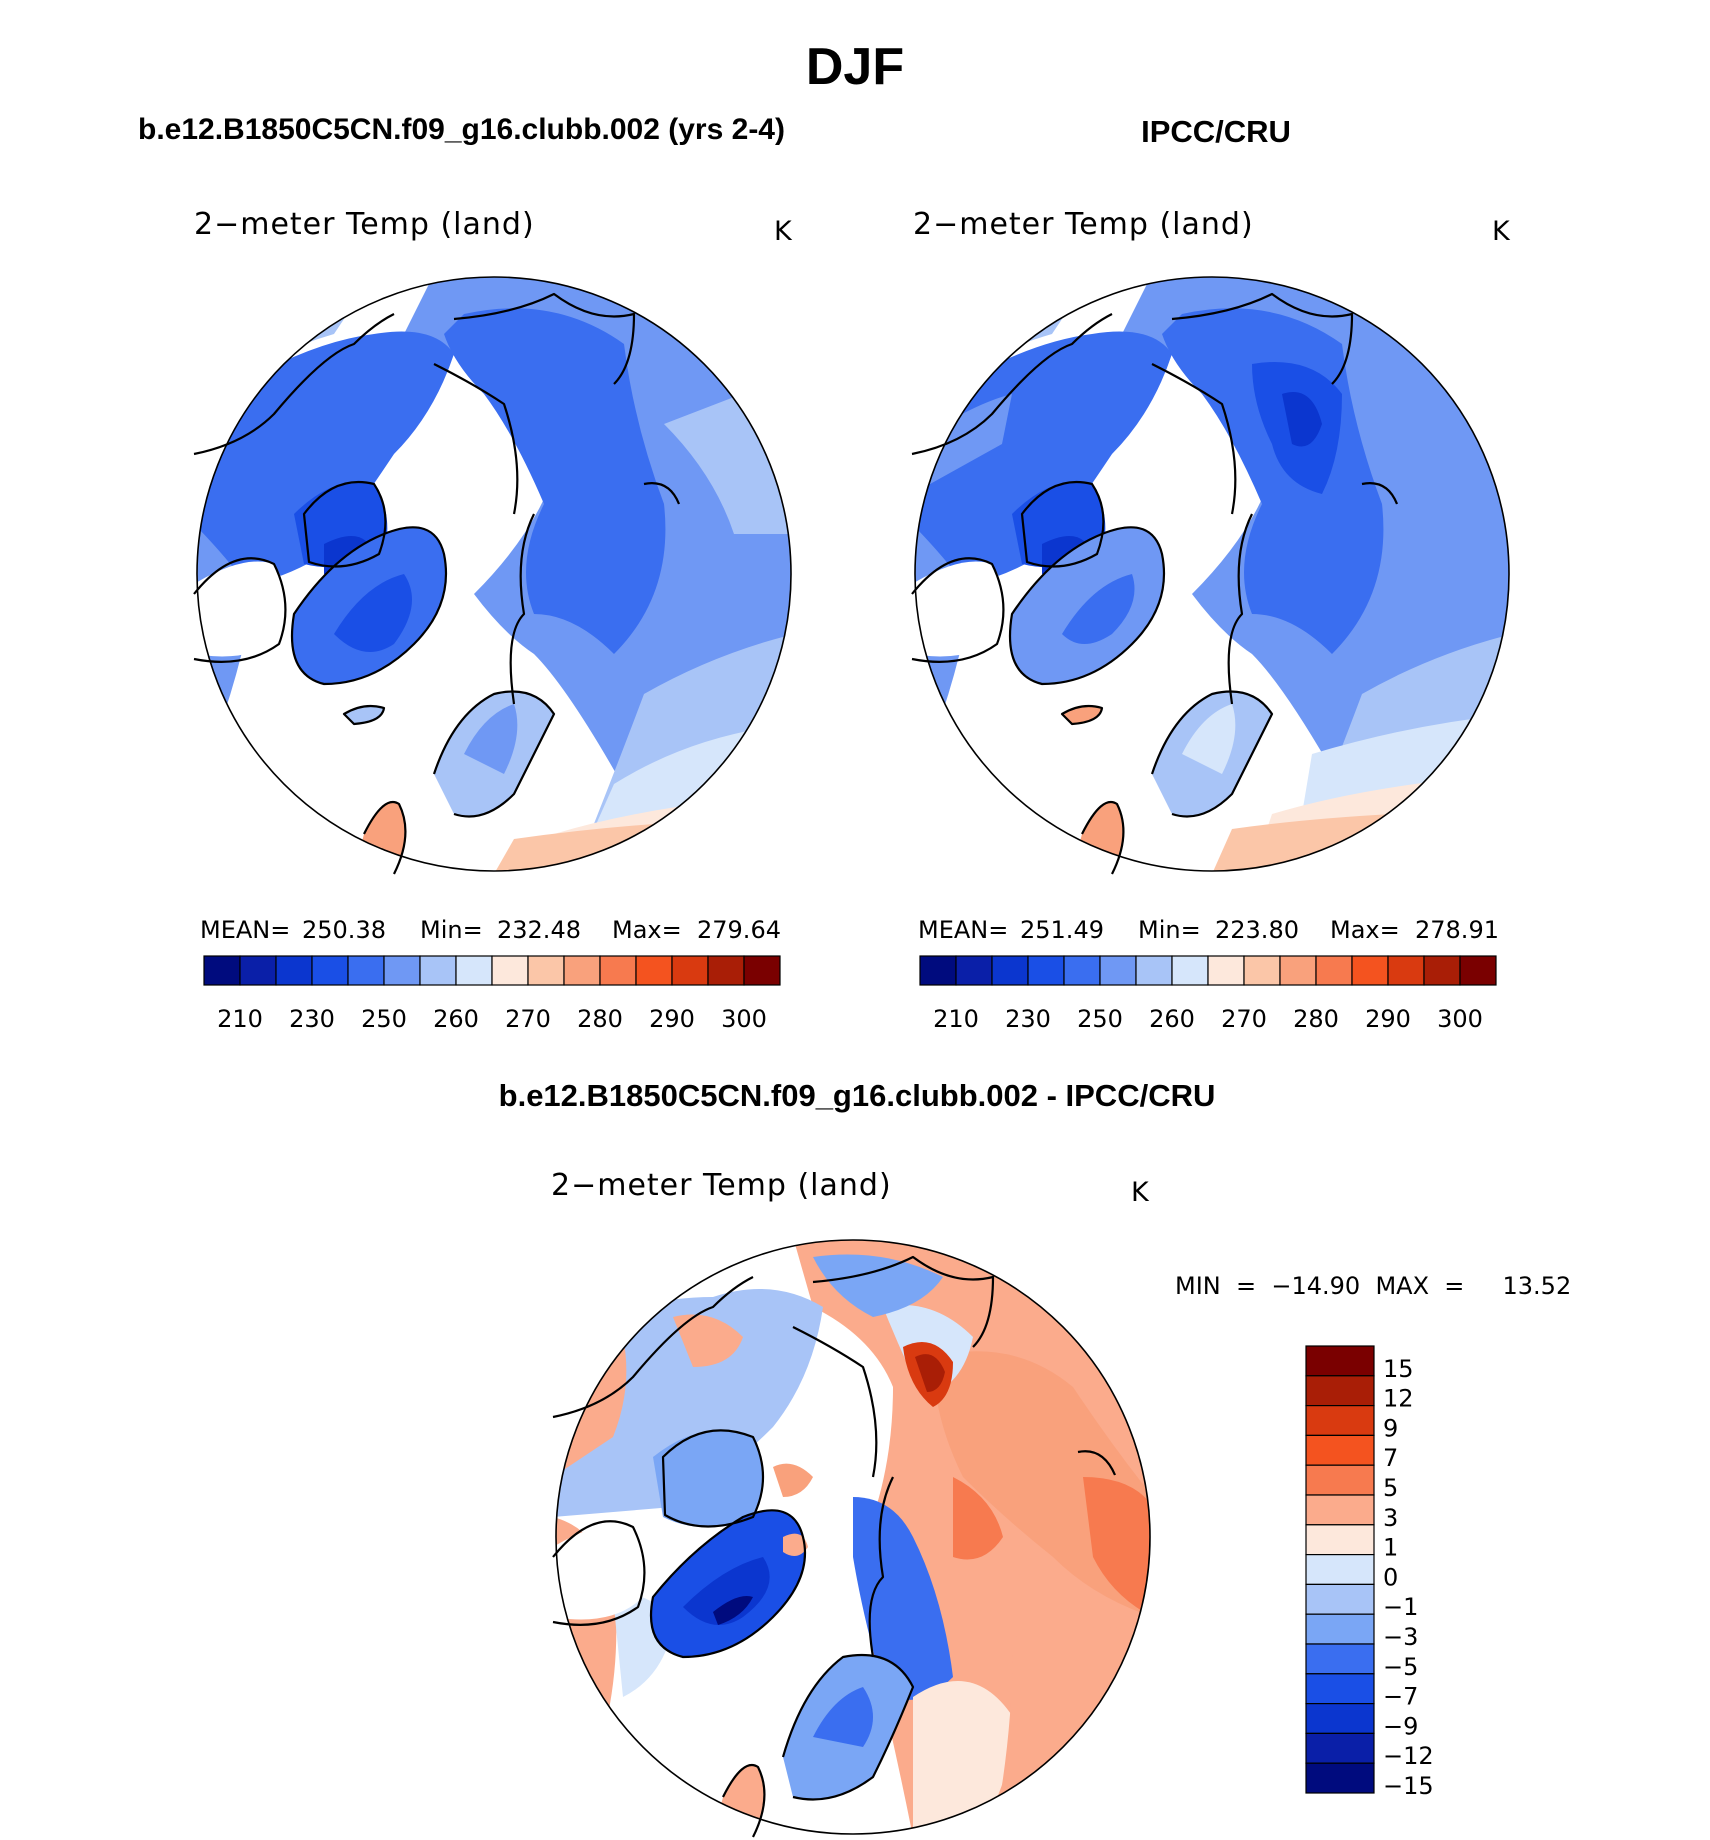 The image size is (1710, 1840). Describe the element at coordinates (1400, 1667) in the screenshot. I see `diff-colorbar-label: −5` at that location.